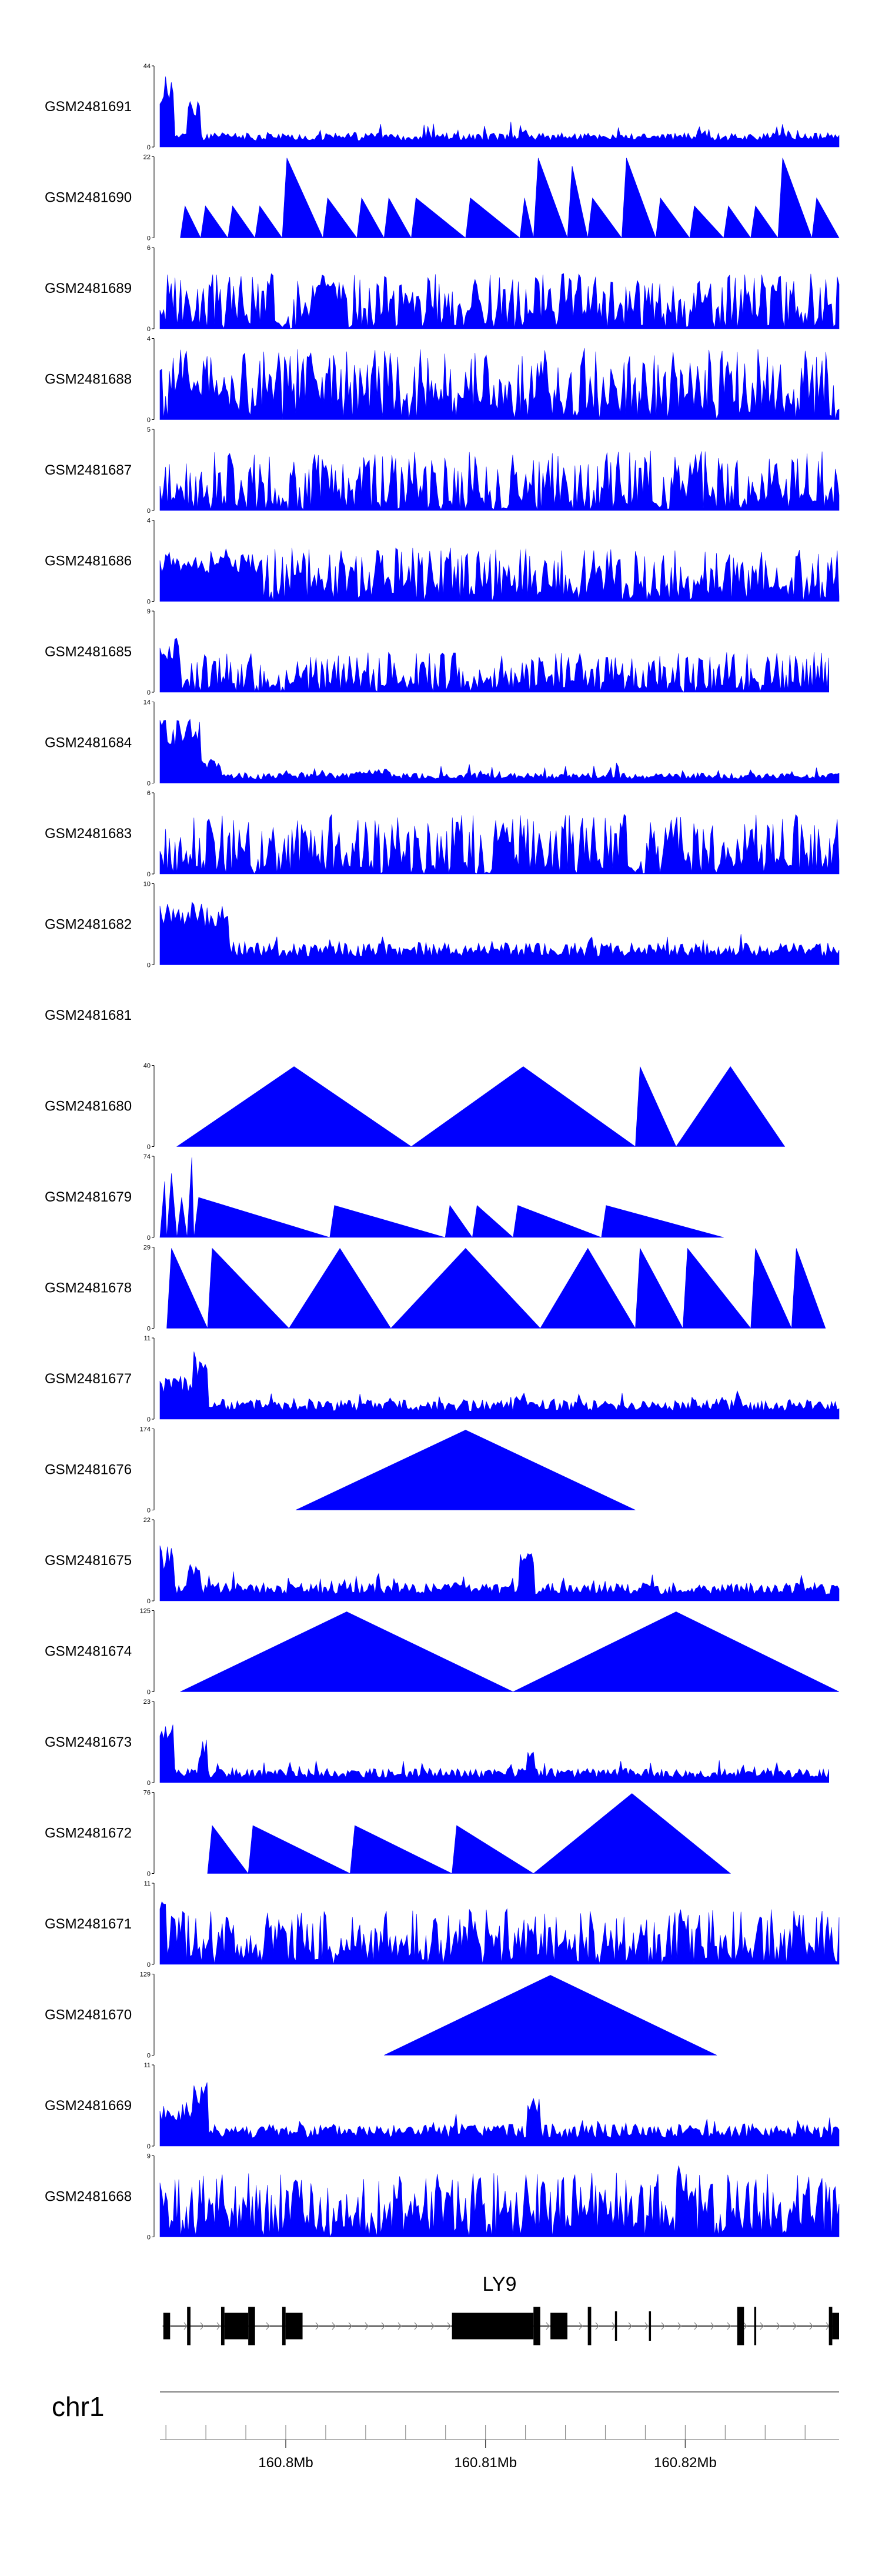 Image resolution: width=882 pixels, height=2576 pixels. What do you see at coordinates (88, 1015) in the screenshot?
I see `track-label: GSM2481681` at bounding box center [88, 1015].